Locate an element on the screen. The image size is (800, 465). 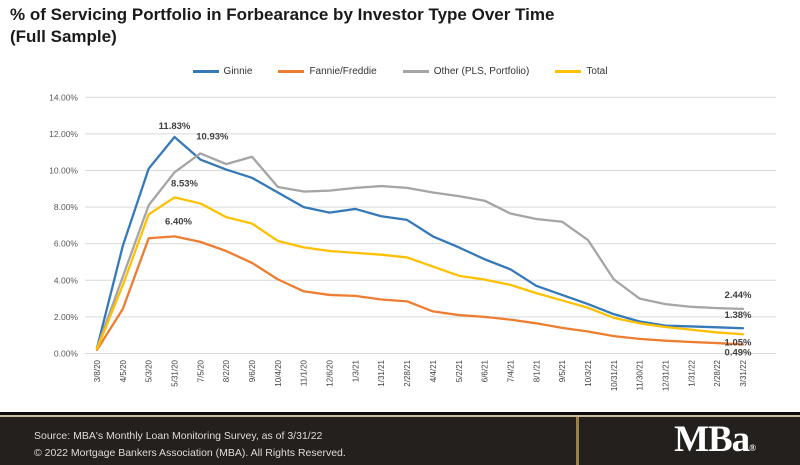
legend-item-other-pls-portfolio: Other (PLS, Portfolio) is located at coordinates (466, 71).